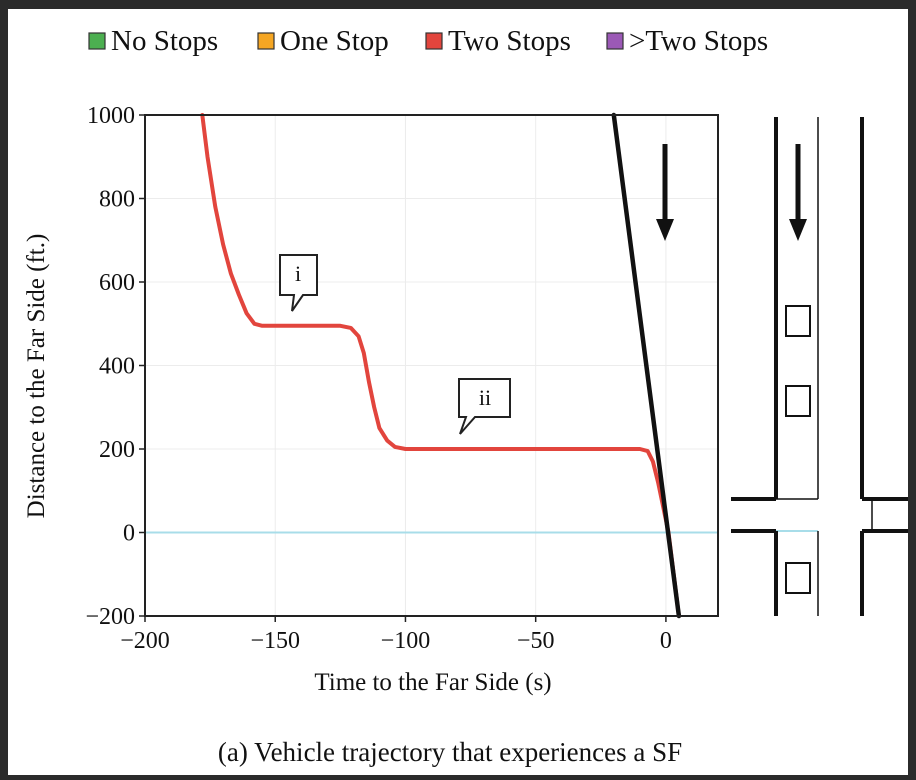 This screenshot has height=780, width=916. Describe the element at coordinates (698, 41) in the screenshot. I see `legend-label-more-stops: >Two Stops` at that location.